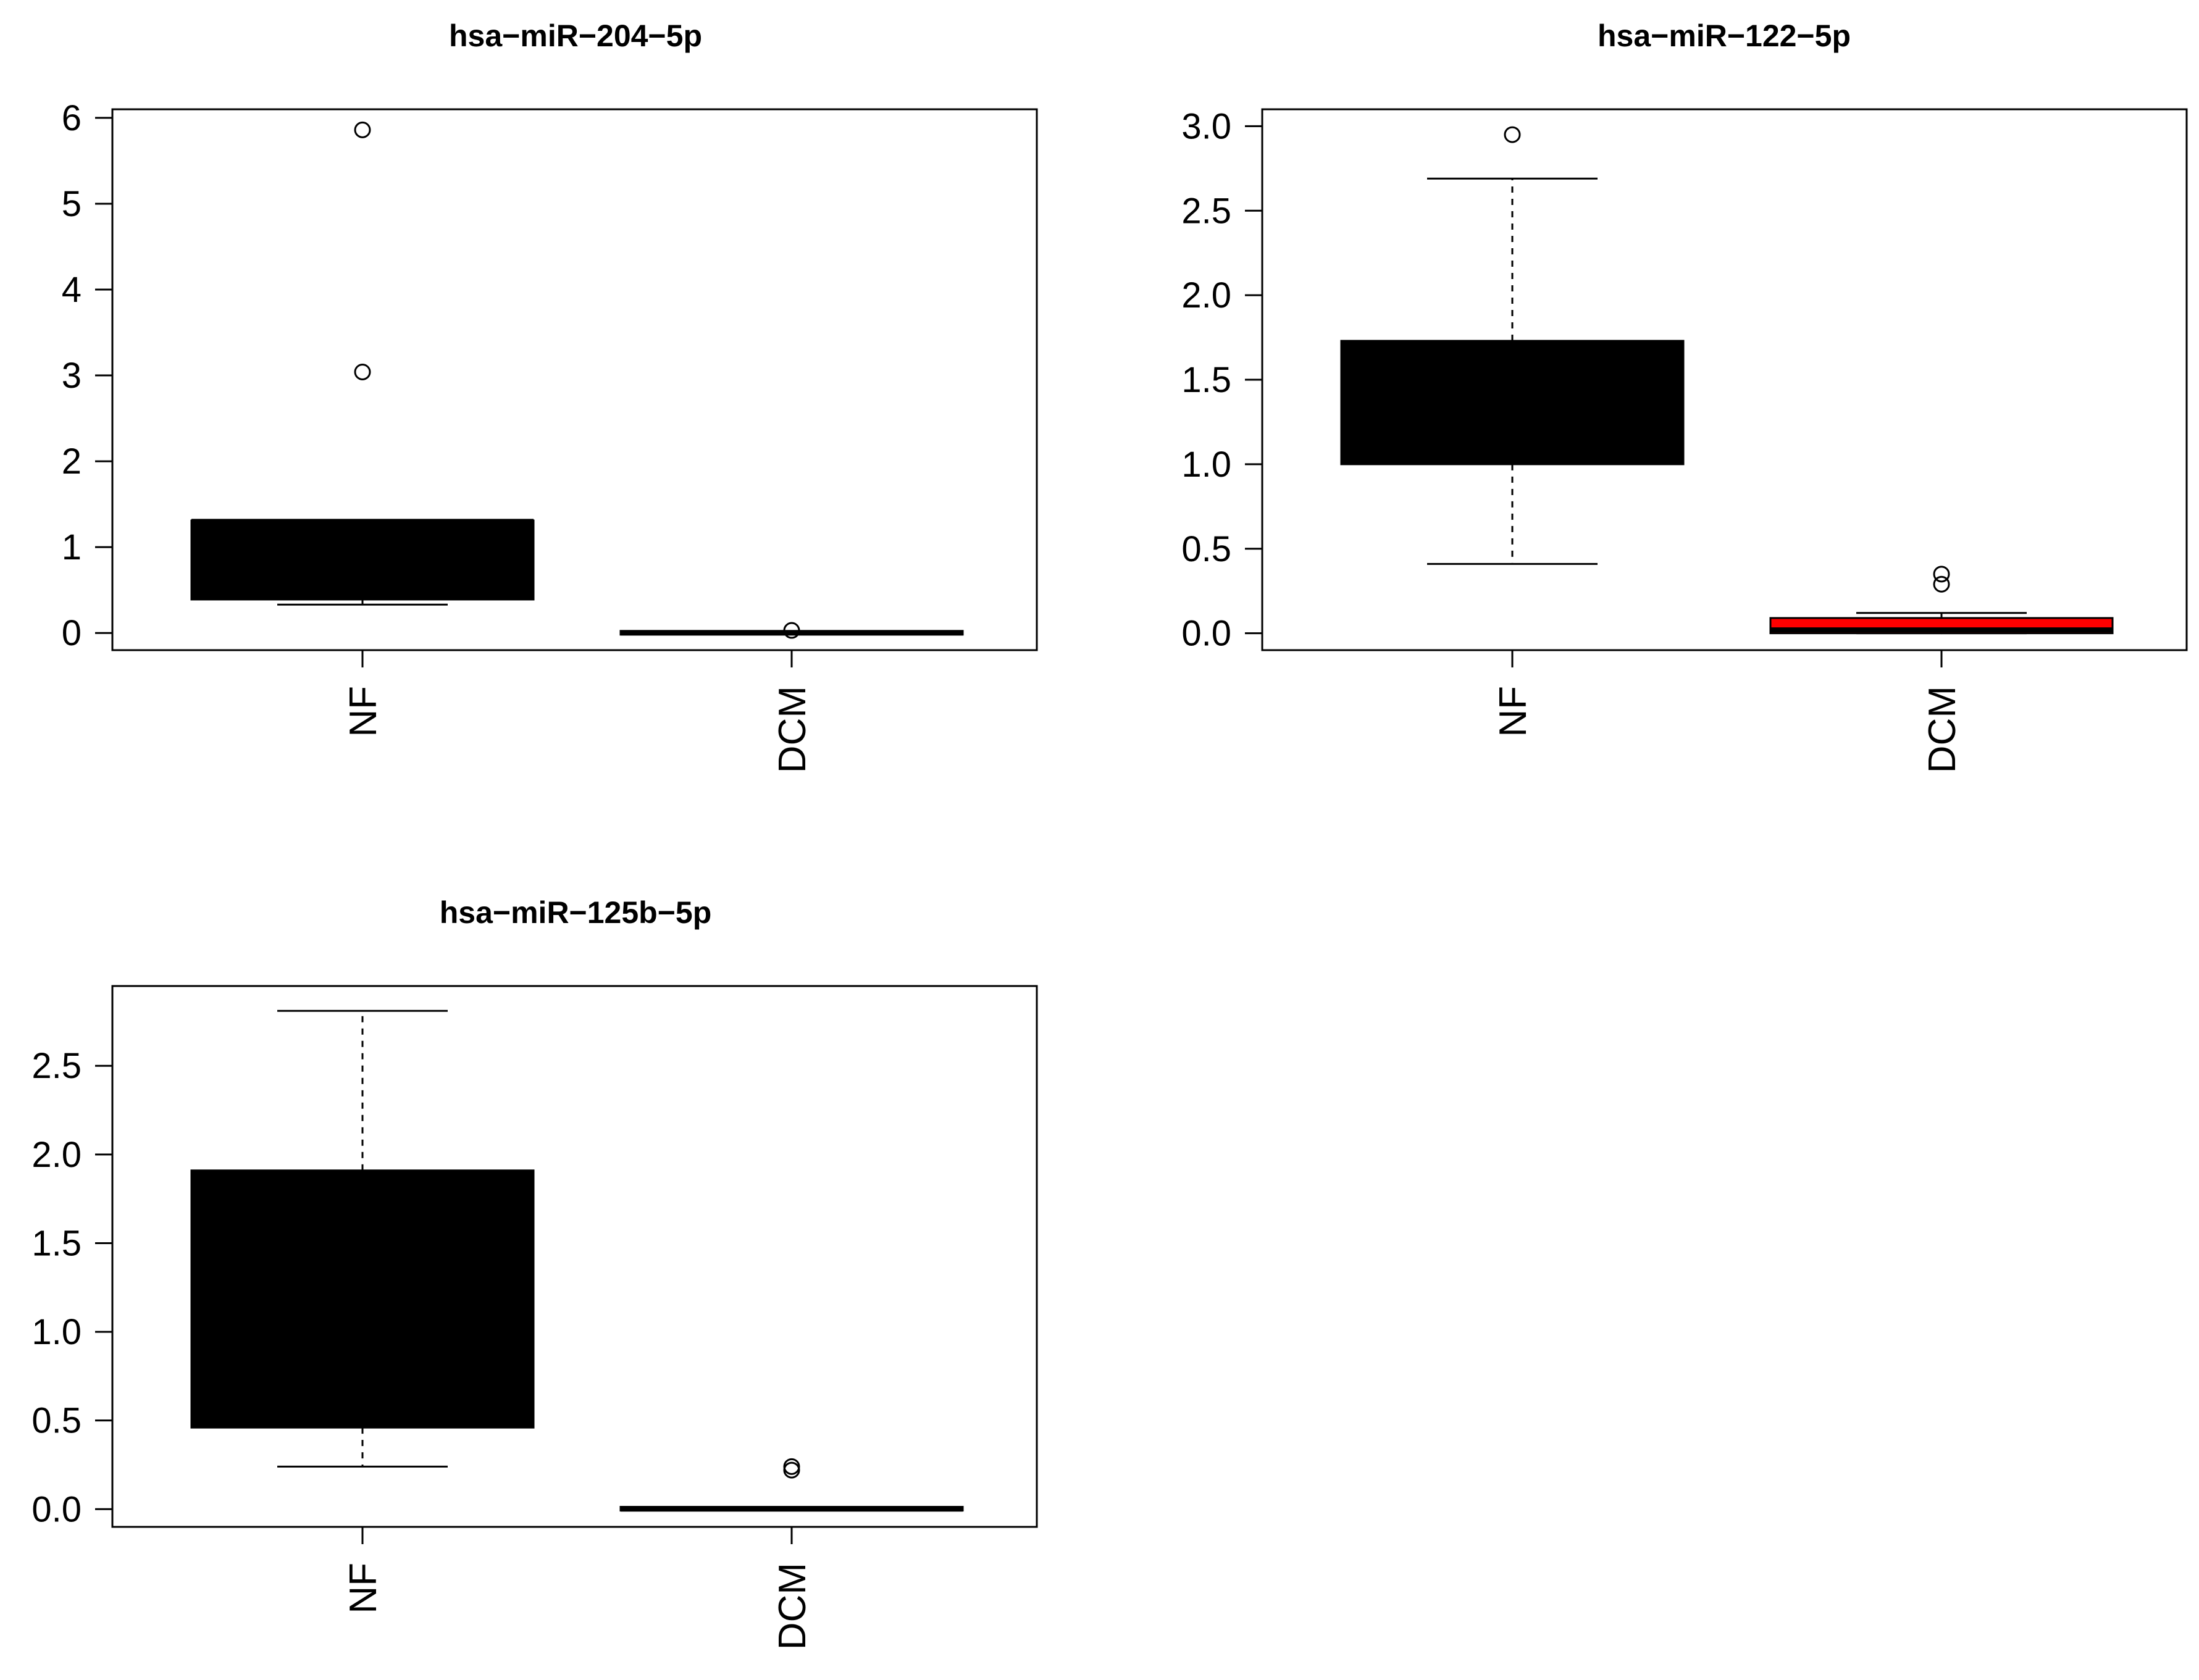 Image resolution: width=2199 pixels, height=1680 pixels. Describe the element at coordinates (1728, 711) in the screenshot. I see `x-axis-mir-122: NF DCM` at that location.